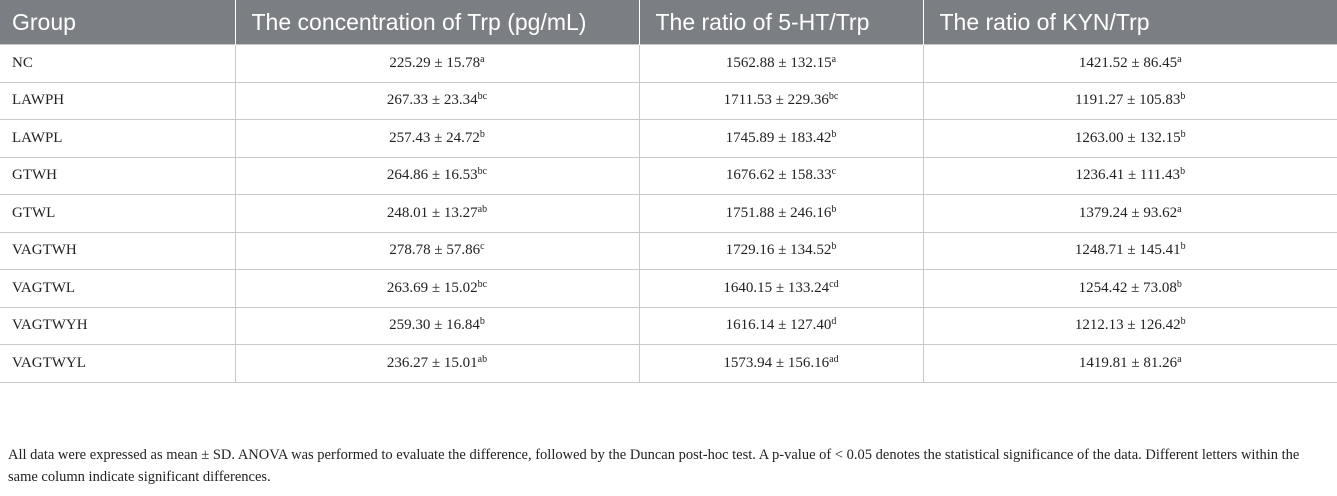 Image resolution: width=1337 pixels, height=496 pixels. I want to click on cell-5ht-trp-ratio: 1676.62 ± 158.33c, so click(781, 176).